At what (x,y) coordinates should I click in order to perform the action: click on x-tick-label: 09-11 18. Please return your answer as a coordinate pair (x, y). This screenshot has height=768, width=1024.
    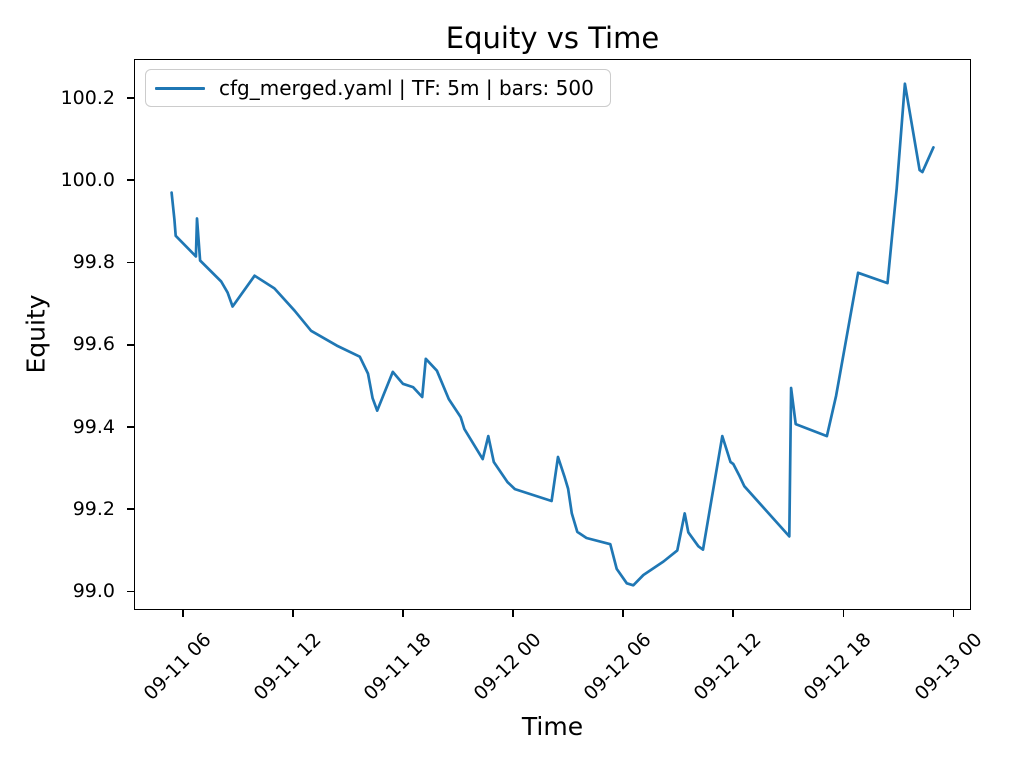
    Looking at the image, I should click on (397, 666).